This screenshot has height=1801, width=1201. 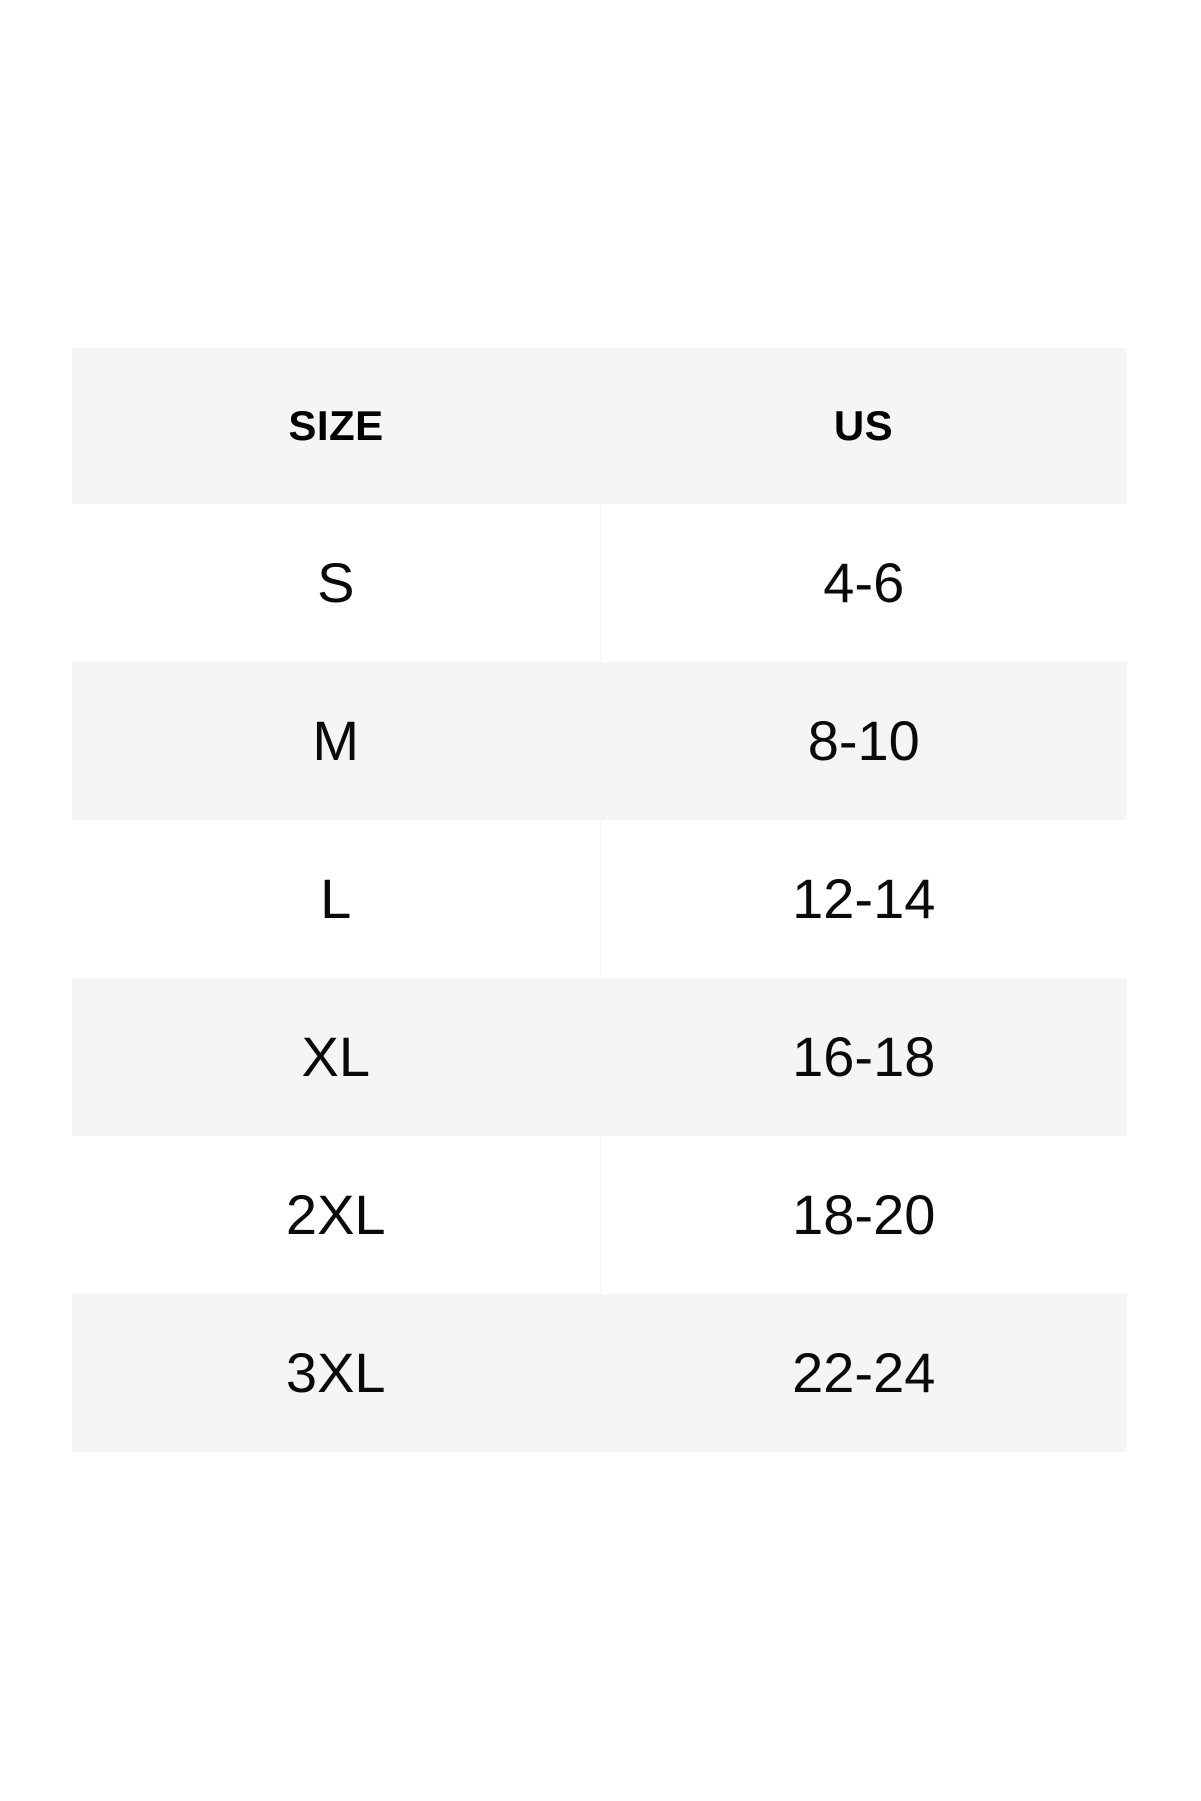 What do you see at coordinates (336, 1215) in the screenshot?
I see `cell-size: 2XL` at bounding box center [336, 1215].